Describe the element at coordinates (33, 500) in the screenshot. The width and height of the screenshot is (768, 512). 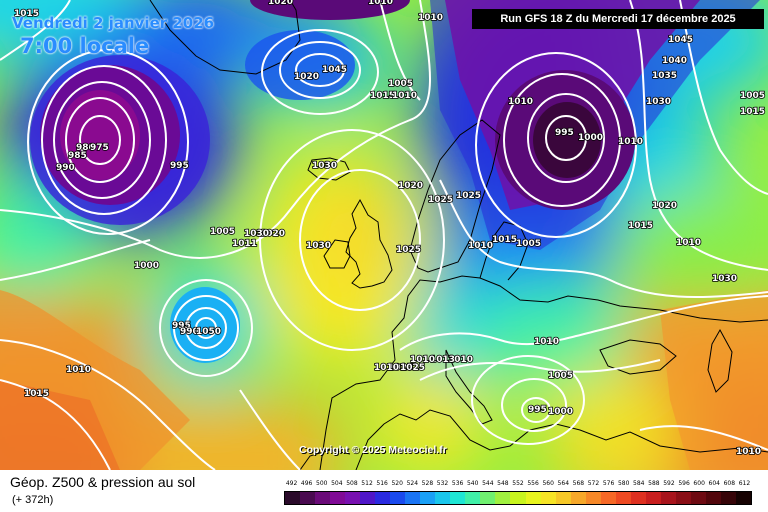
I see `forecast-offset: (+ 372h)` at that location.